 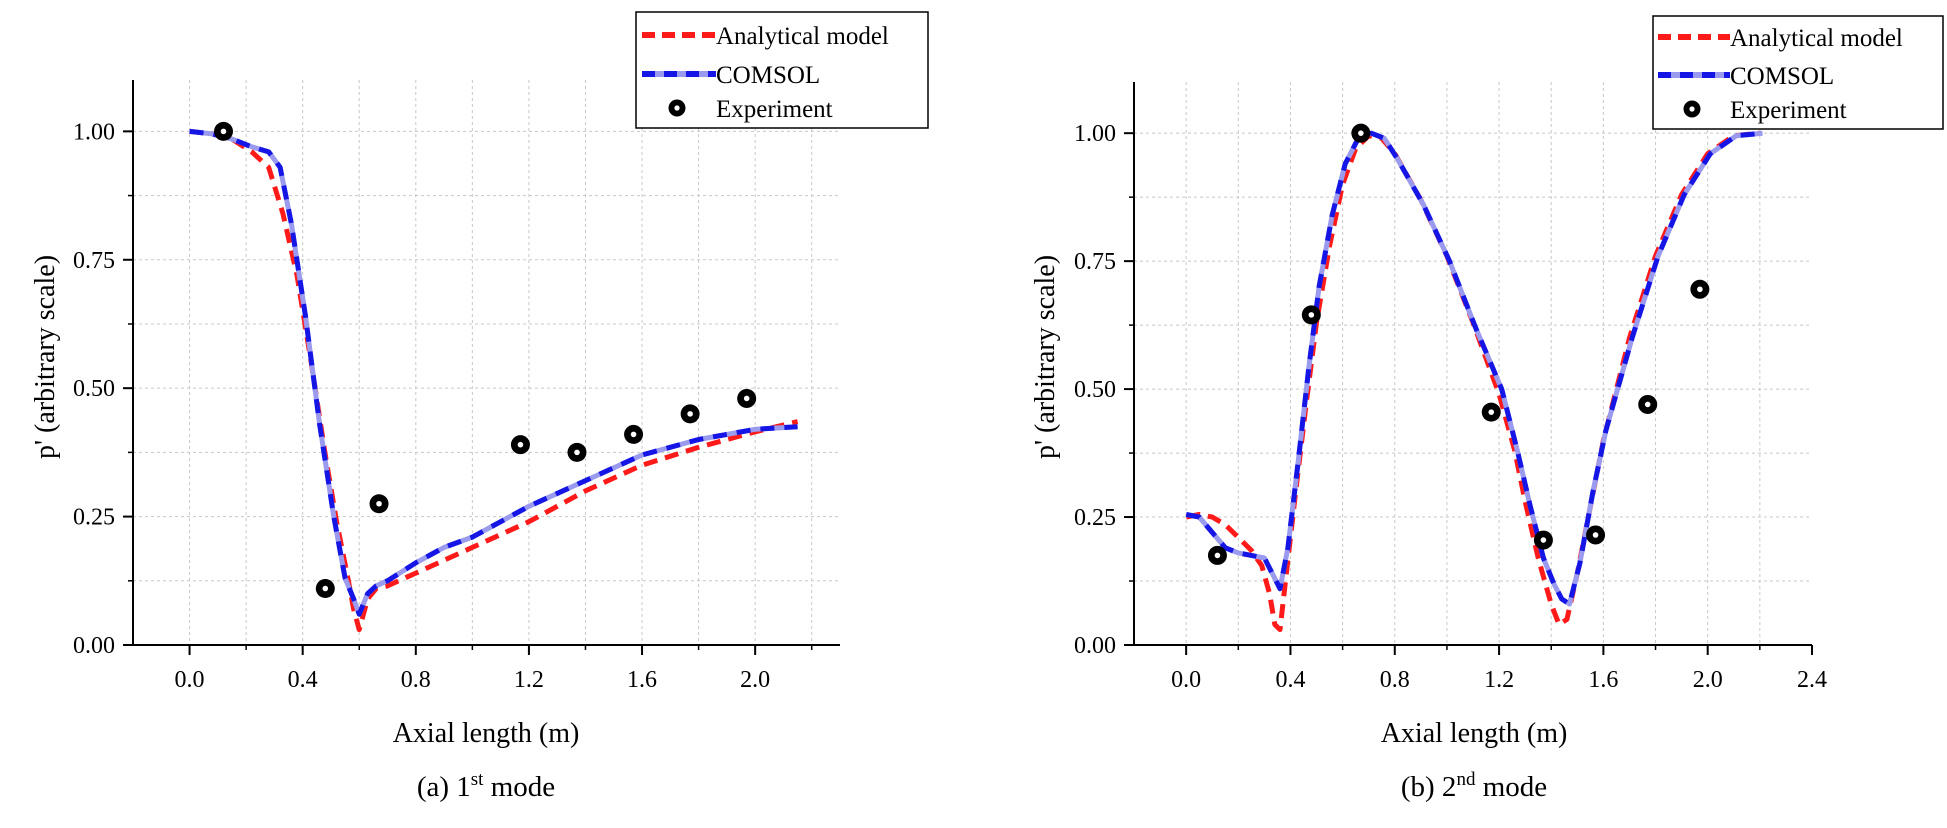 What do you see at coordinates (444, 787) in the screenshot?
I see `caption-prefix: (a) 1` at bounding box center [444, 787].